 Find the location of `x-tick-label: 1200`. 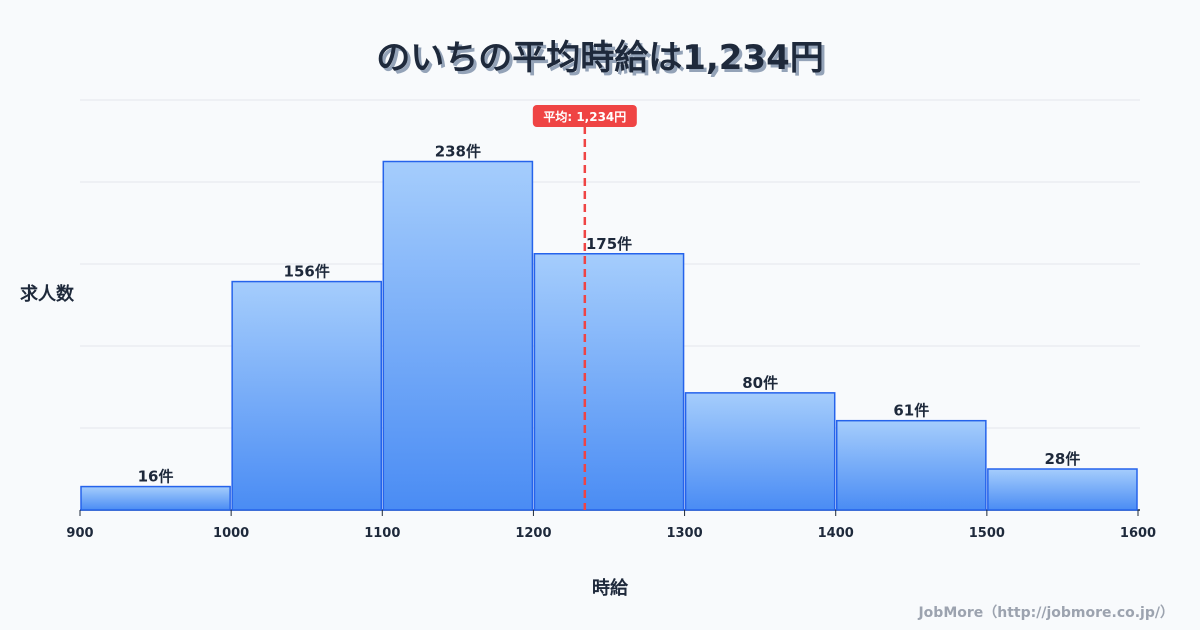

x-tick-label: 1200 is located at coordinates (533, 533).